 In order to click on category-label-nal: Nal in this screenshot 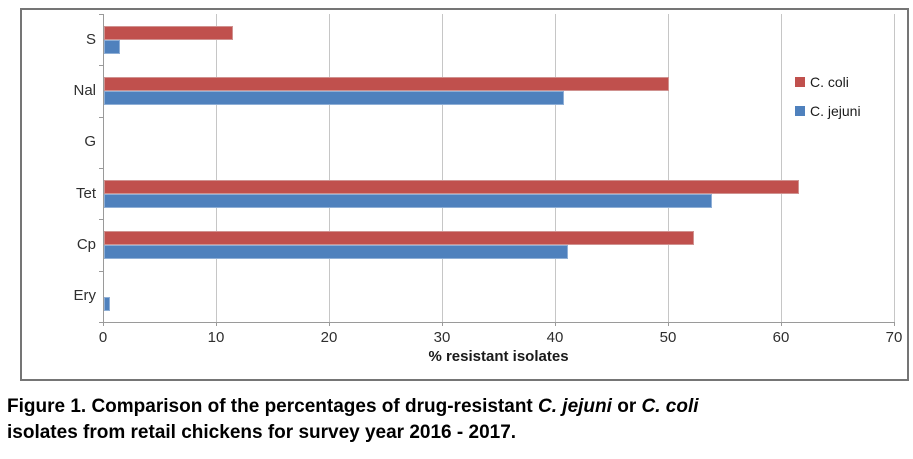, I will do `click(84, 90)`.